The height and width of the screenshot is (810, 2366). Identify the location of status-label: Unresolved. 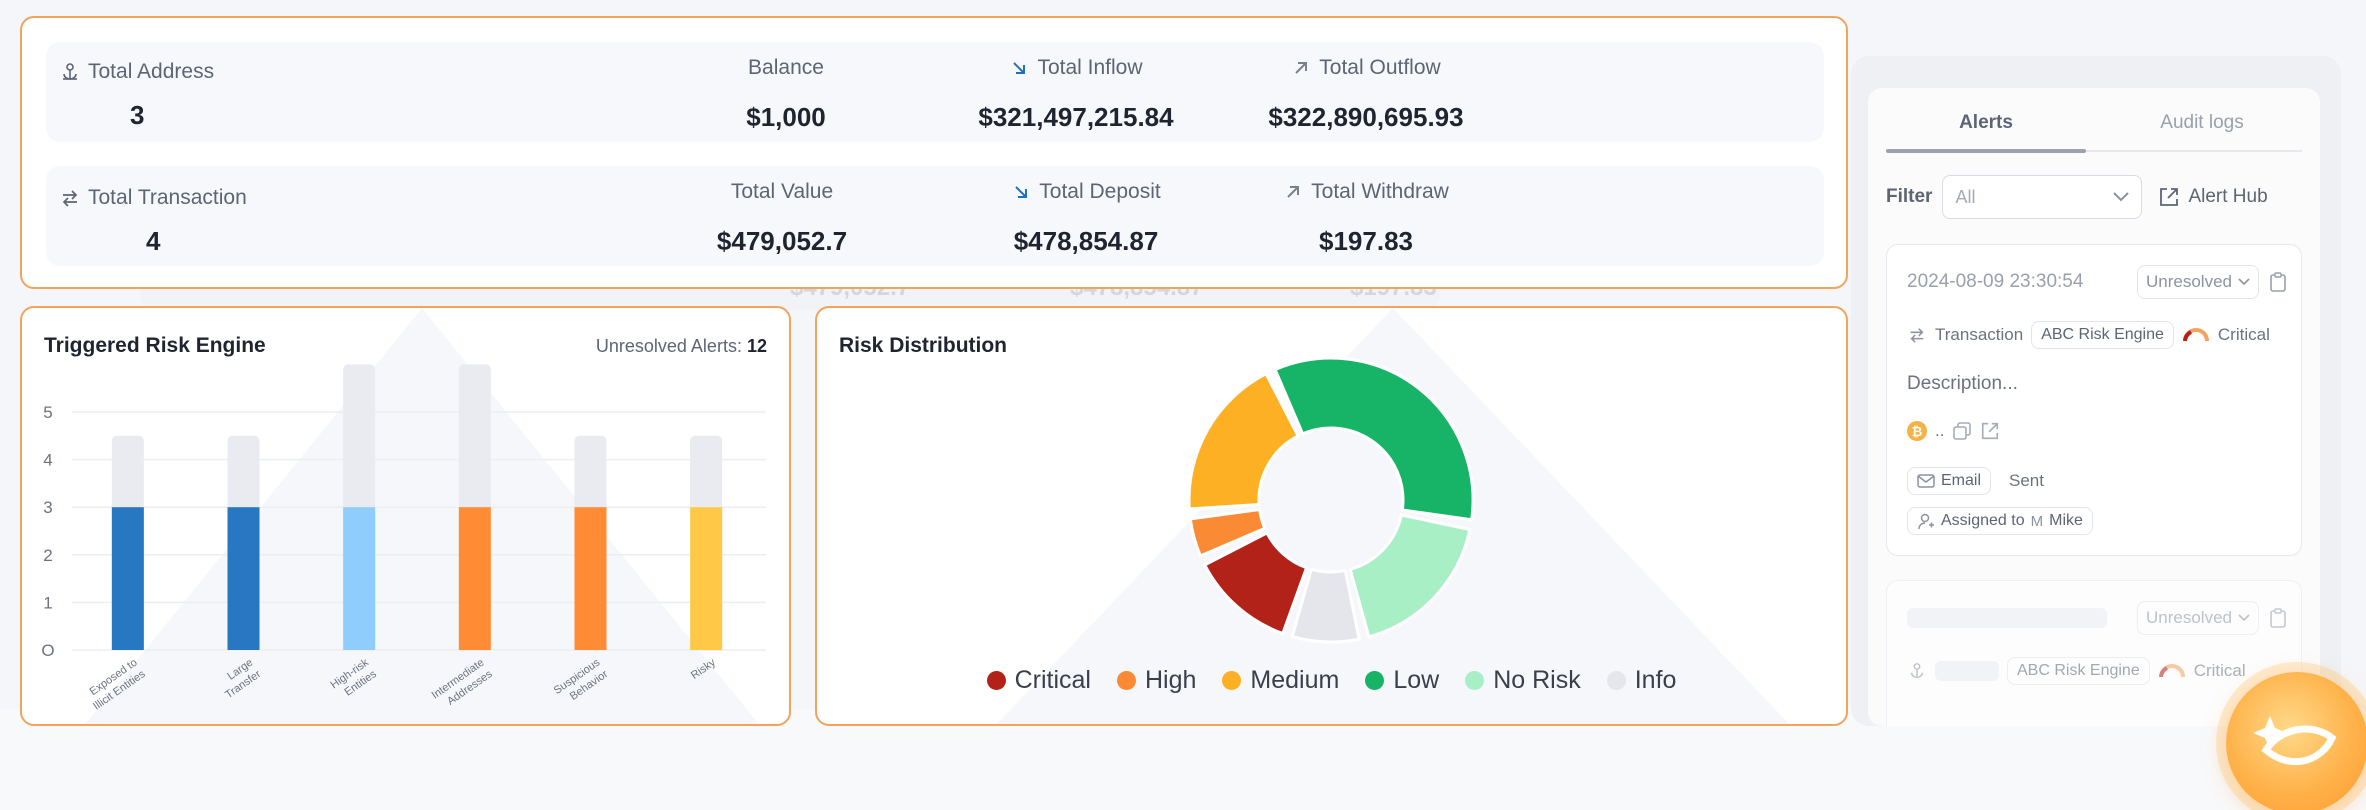
(2189, 617).